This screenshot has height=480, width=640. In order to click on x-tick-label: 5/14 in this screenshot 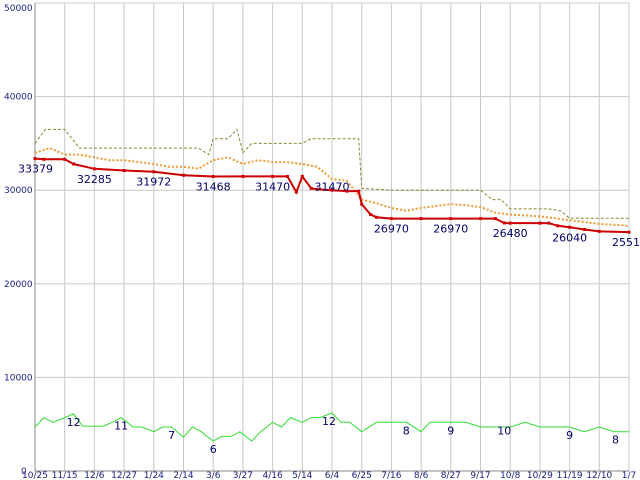, I will do `click(302, 475)`.